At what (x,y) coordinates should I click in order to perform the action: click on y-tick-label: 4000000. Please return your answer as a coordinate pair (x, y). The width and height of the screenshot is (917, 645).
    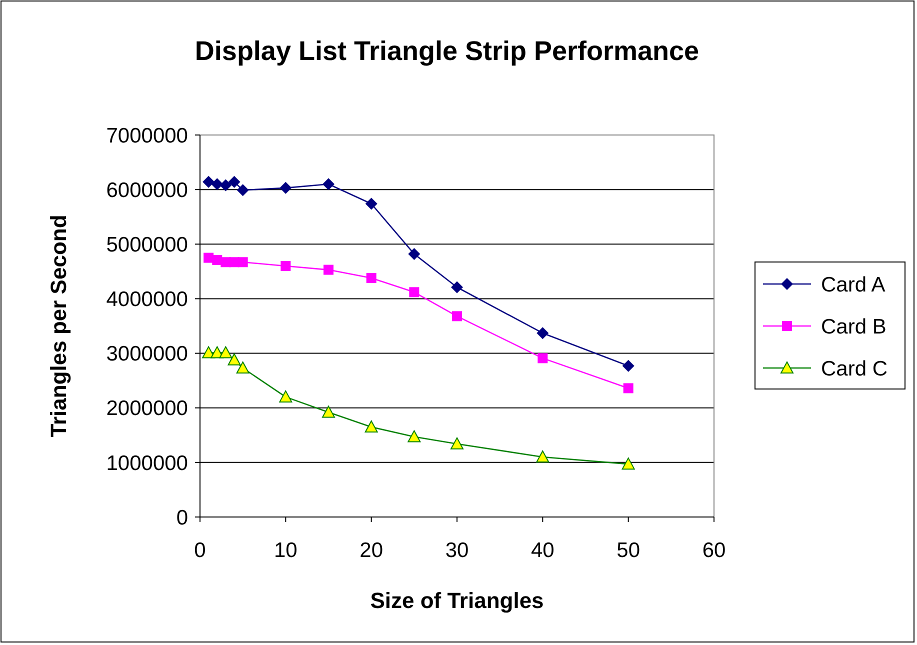
    Looking at the image, I should click on (147, 300).